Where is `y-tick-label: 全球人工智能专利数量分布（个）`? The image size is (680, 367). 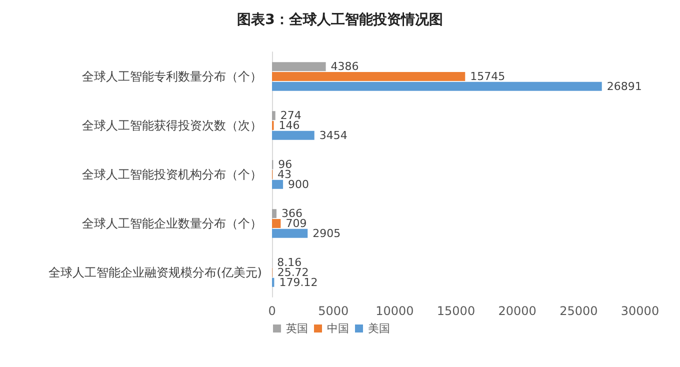
y-tick-label: 全球人工智能专利数量分布（个） is located at coordinates (172, 77).